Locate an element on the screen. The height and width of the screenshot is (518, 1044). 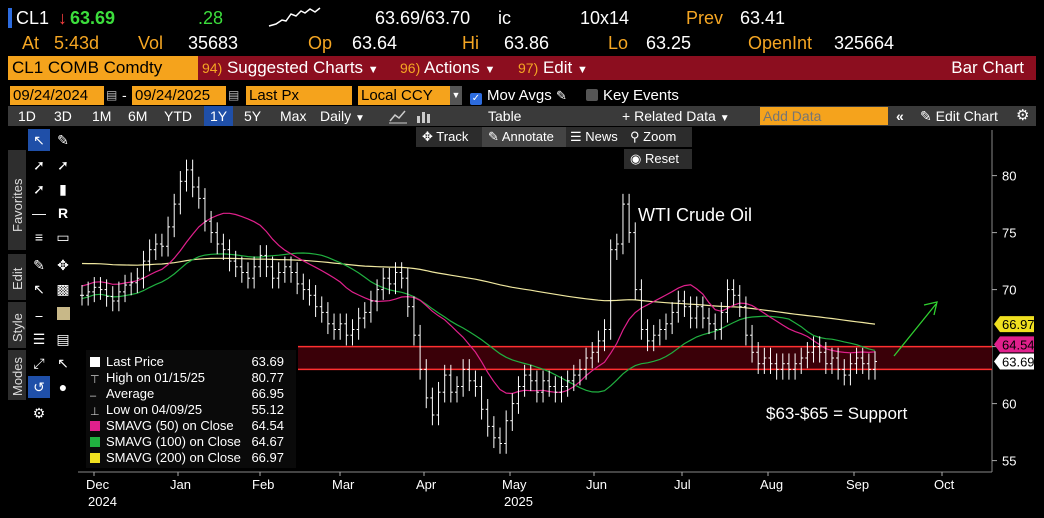
legend-value: 64.67 is located at coordinates (267, 441).